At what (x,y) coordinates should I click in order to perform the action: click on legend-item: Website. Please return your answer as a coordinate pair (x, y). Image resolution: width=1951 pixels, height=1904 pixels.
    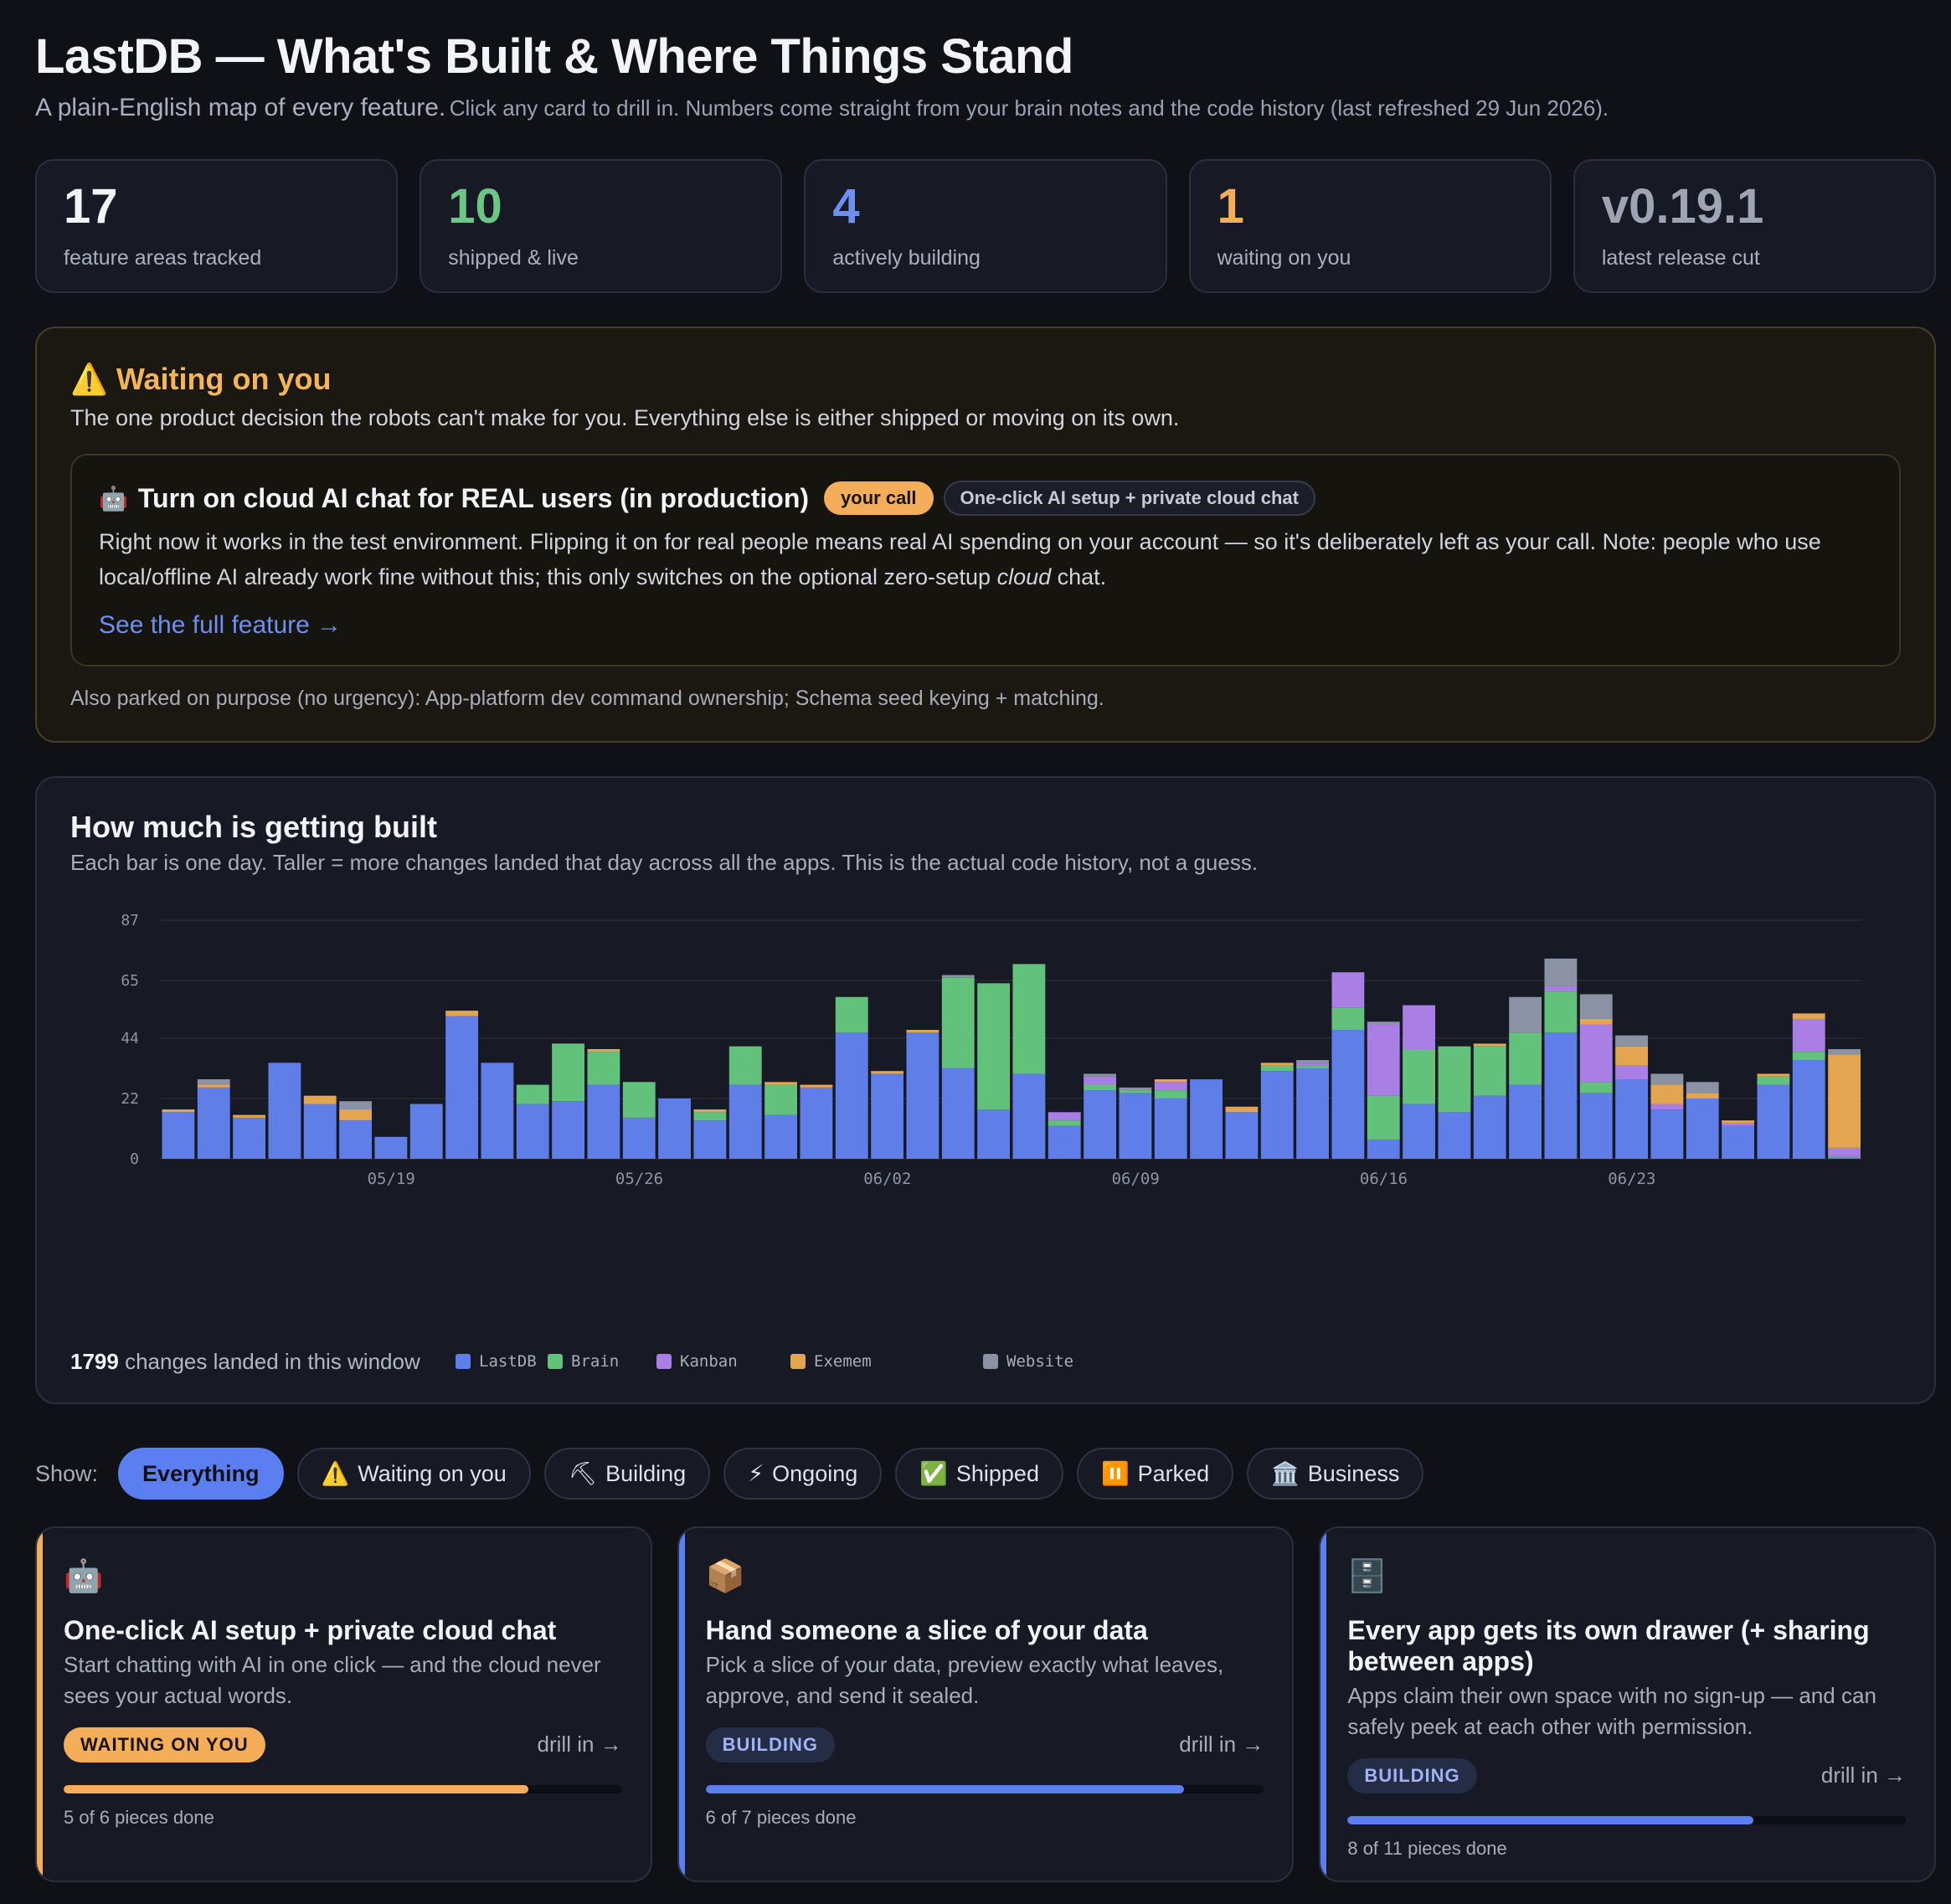
    Looking at the image, I should click on (1028, 1361).